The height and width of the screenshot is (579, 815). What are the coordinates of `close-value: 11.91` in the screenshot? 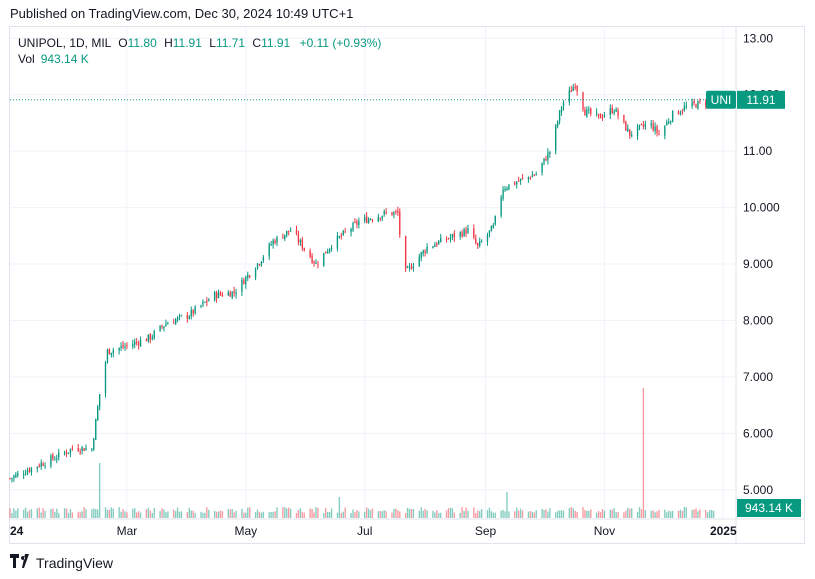 It's located at (276, 43).